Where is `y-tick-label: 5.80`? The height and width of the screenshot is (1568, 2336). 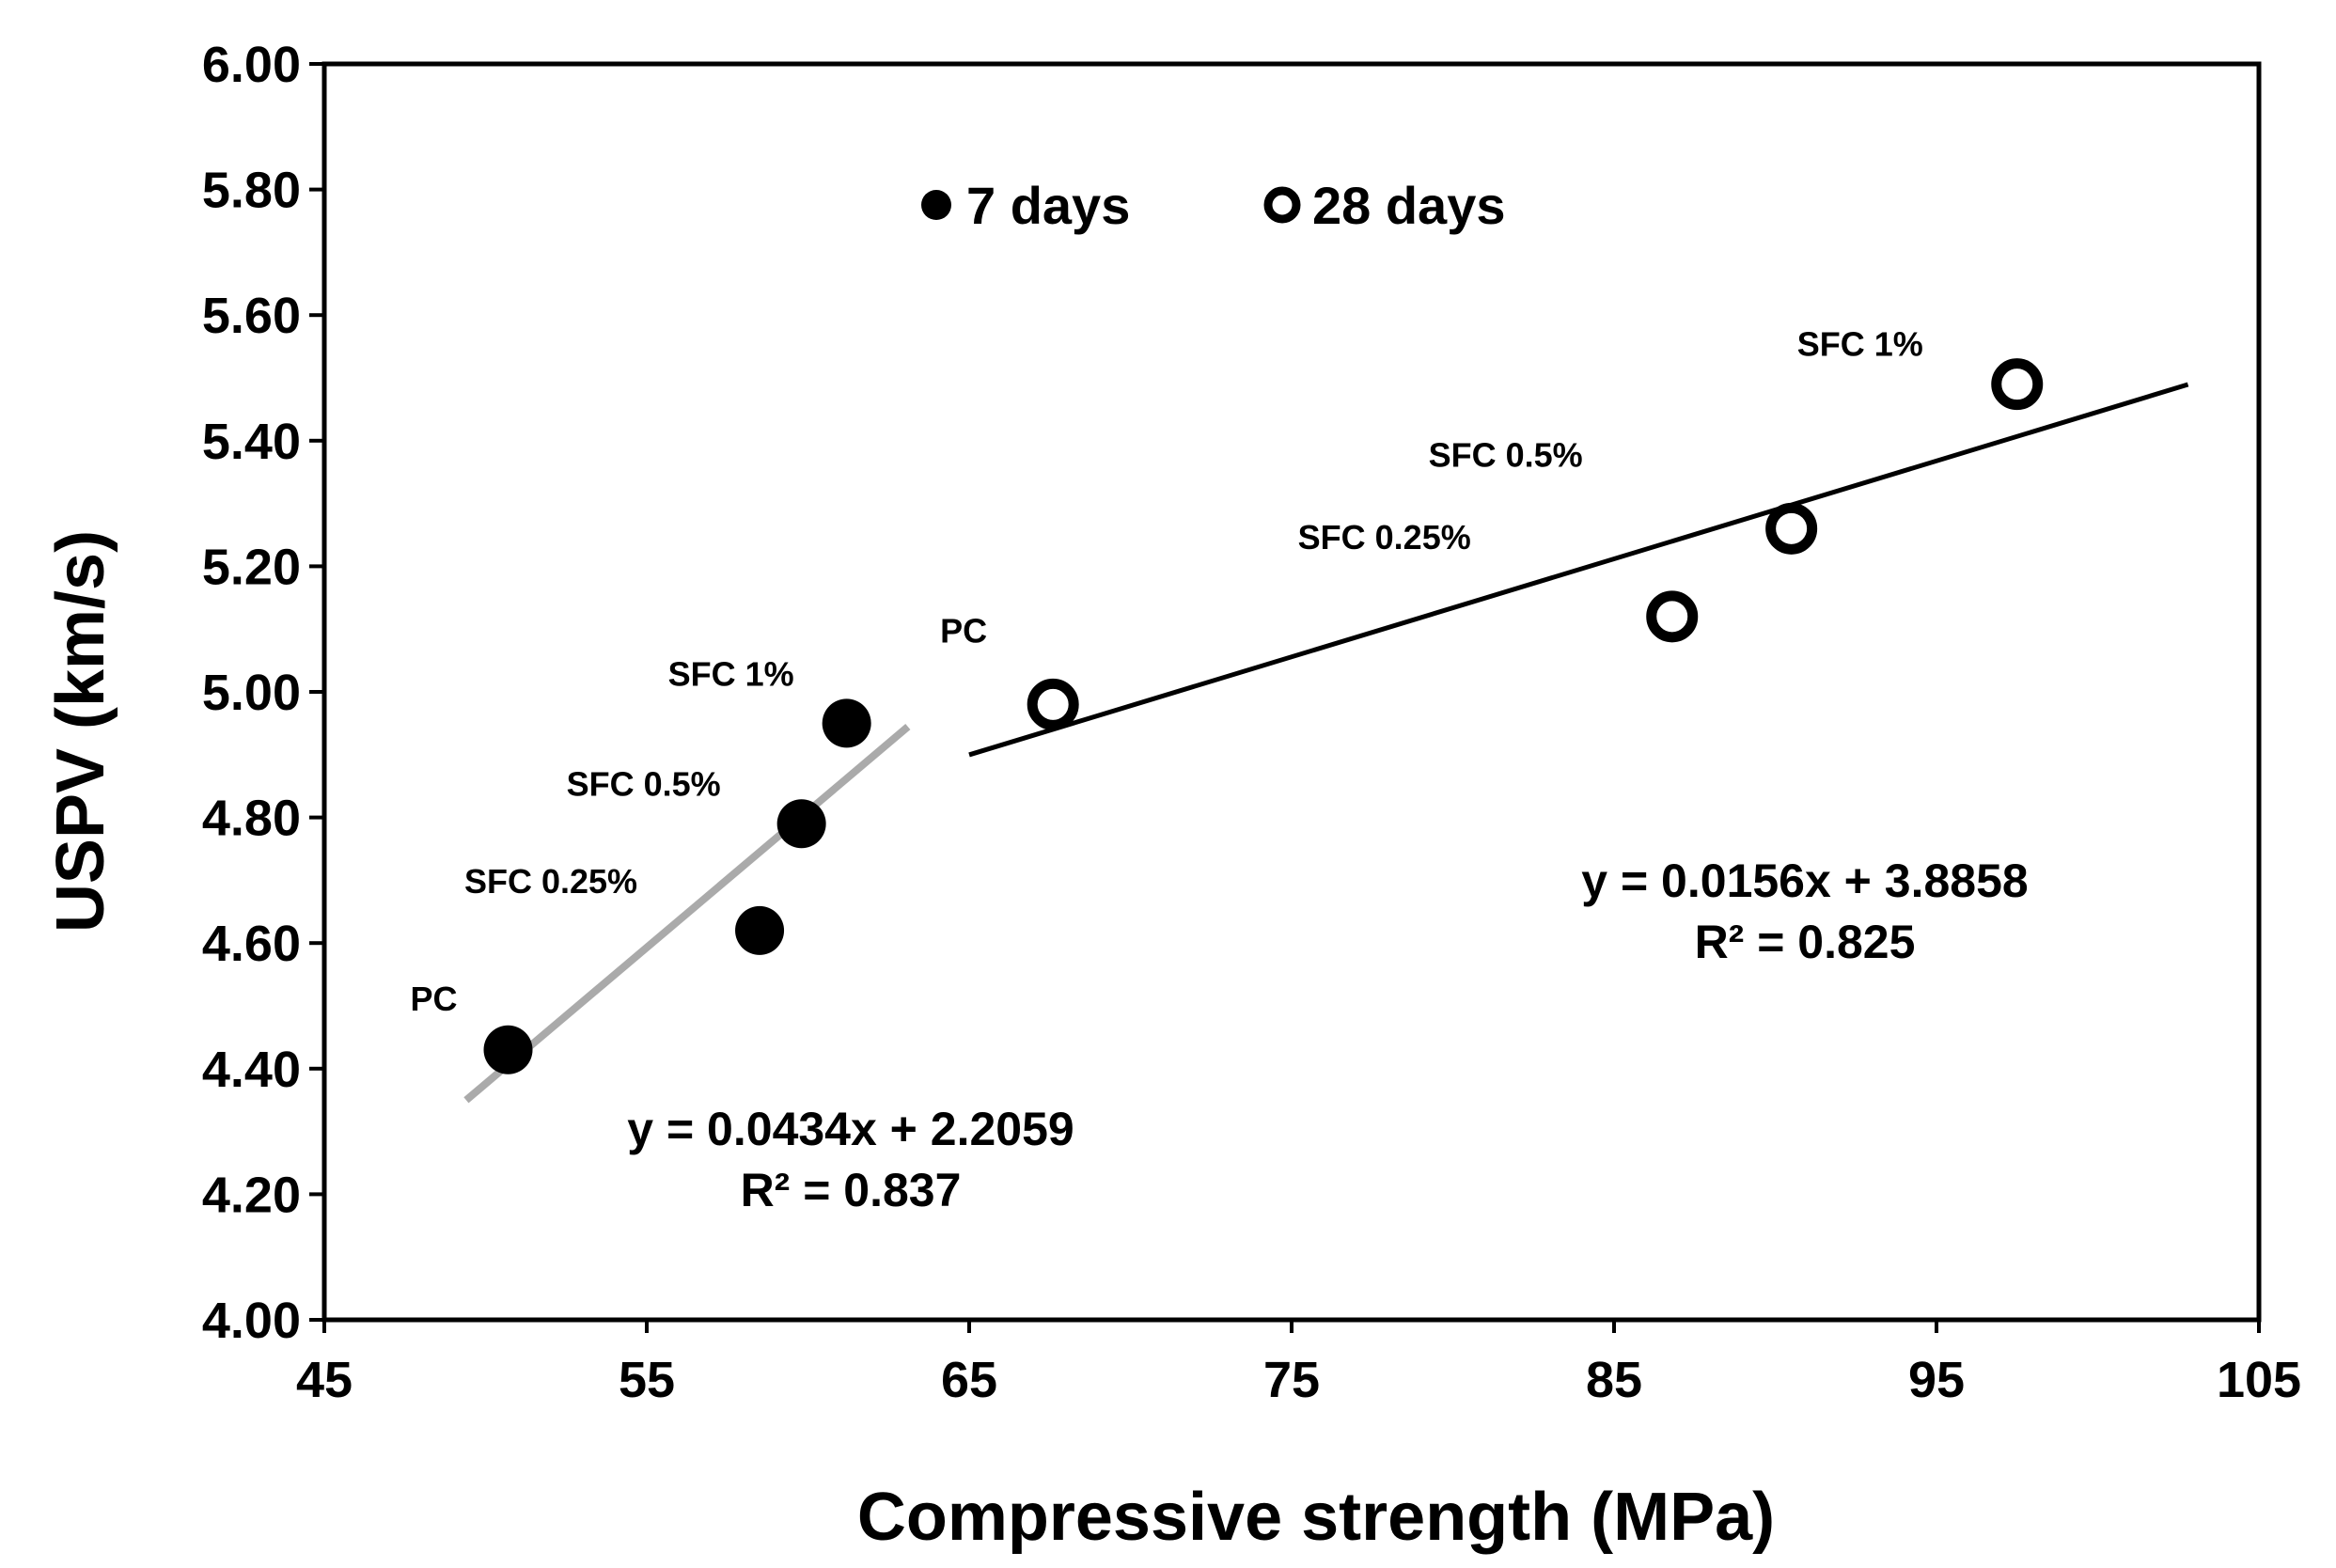 y-tick-label: 5.80 is located at coordinates (251, 191).